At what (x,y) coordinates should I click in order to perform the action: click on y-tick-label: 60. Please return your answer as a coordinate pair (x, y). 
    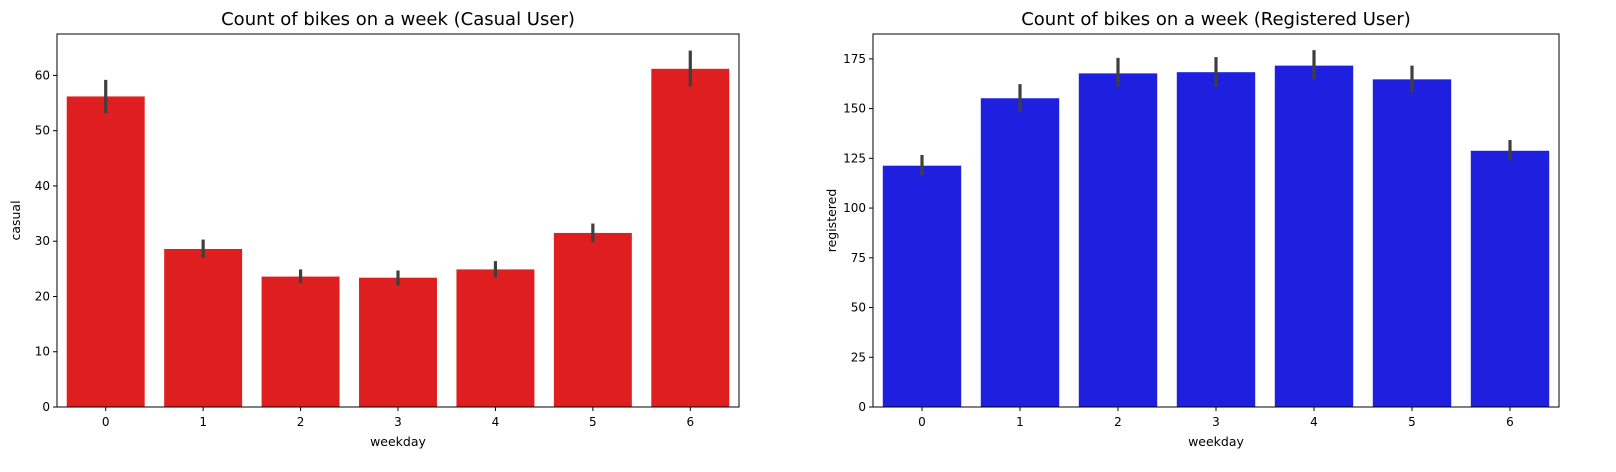
    Looking at the image, I should click on (42, 75).